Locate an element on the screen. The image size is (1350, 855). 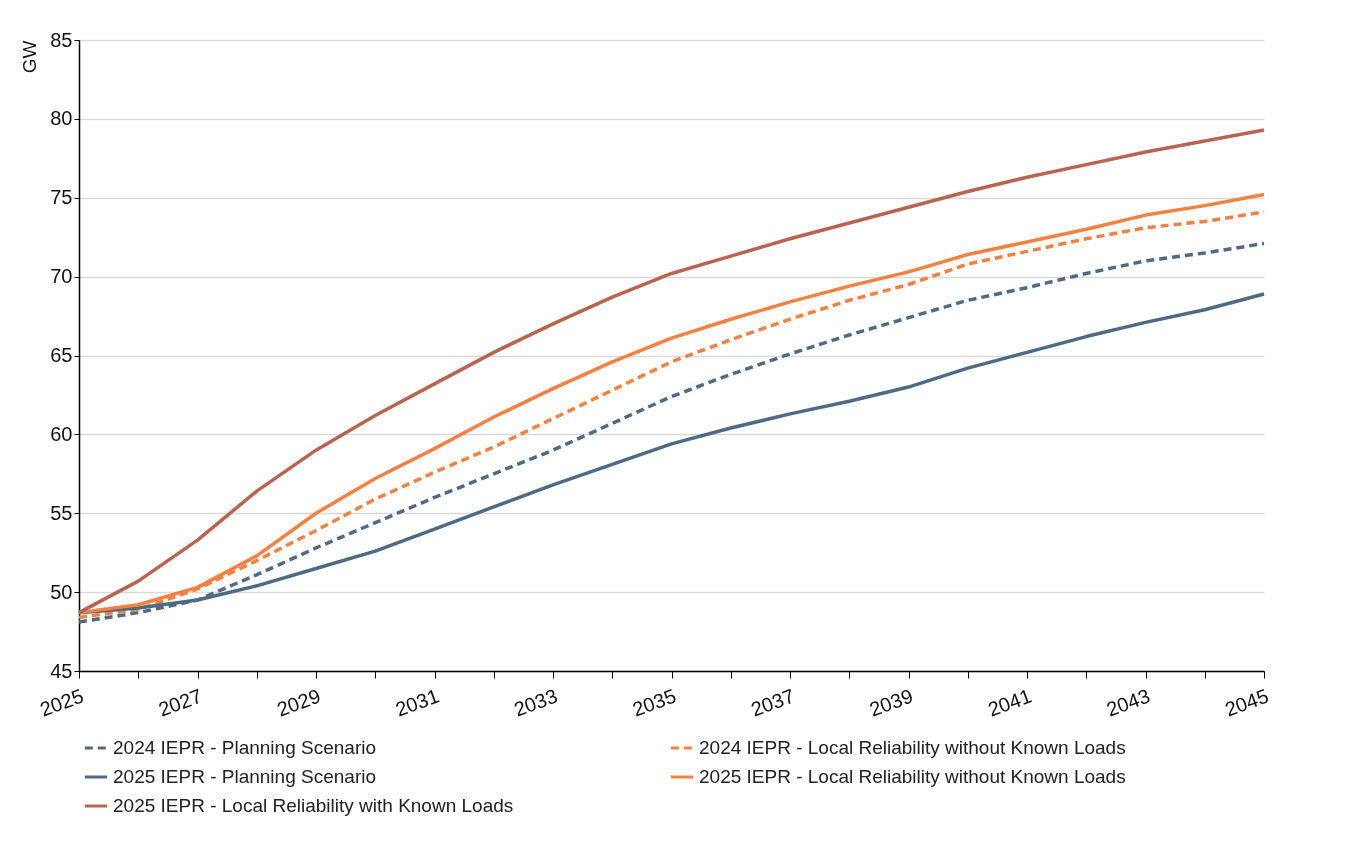
x-tick-label: 2043 is located at coordinates (1128, 702).